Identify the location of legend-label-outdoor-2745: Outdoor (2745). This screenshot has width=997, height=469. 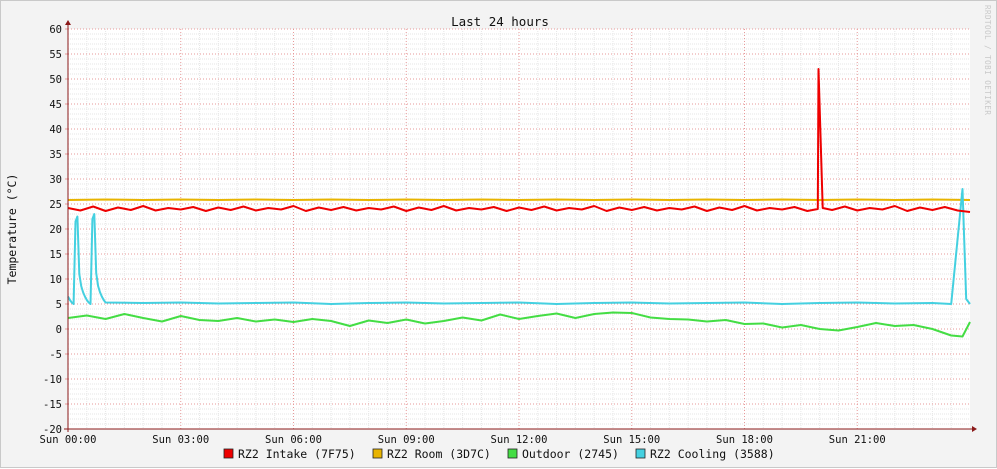
(570, 454).